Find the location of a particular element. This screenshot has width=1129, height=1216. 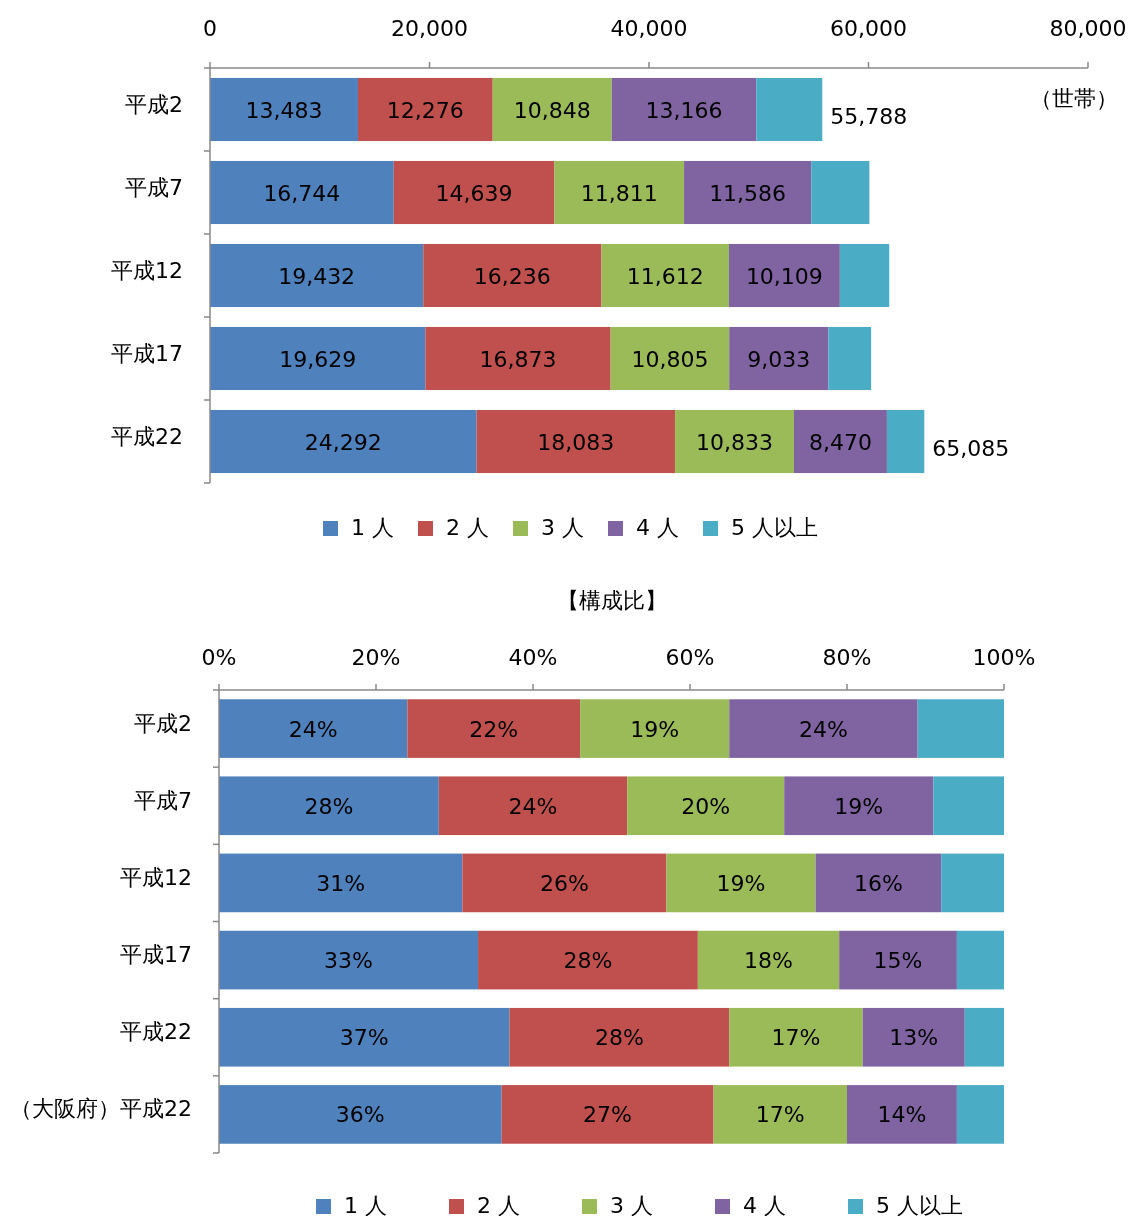

data-label: 16,236 is located at coordinates (512, 276).